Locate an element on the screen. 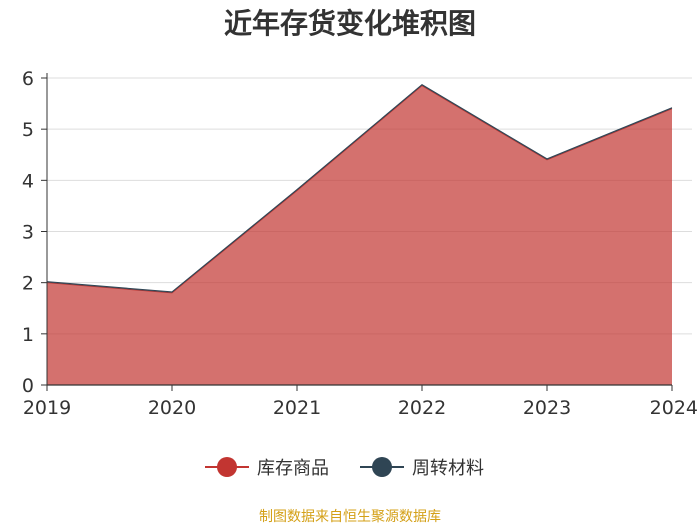 Image resolution: width=700 pixels, height=525 pixels. x-tick-label: 2019 is located at coordinates (47, 408).